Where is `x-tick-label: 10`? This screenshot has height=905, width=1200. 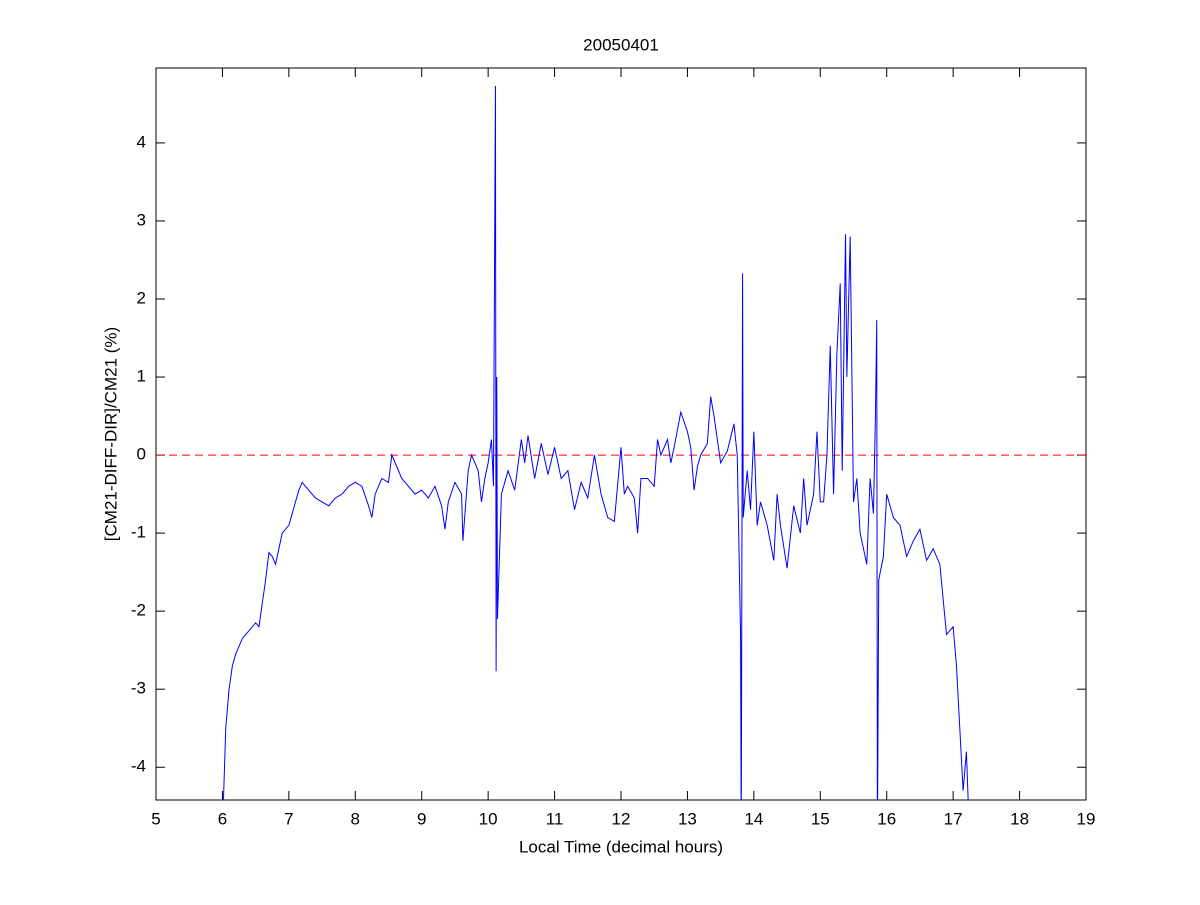 x-tick-label: 10 is located at coordinates (488, 818).